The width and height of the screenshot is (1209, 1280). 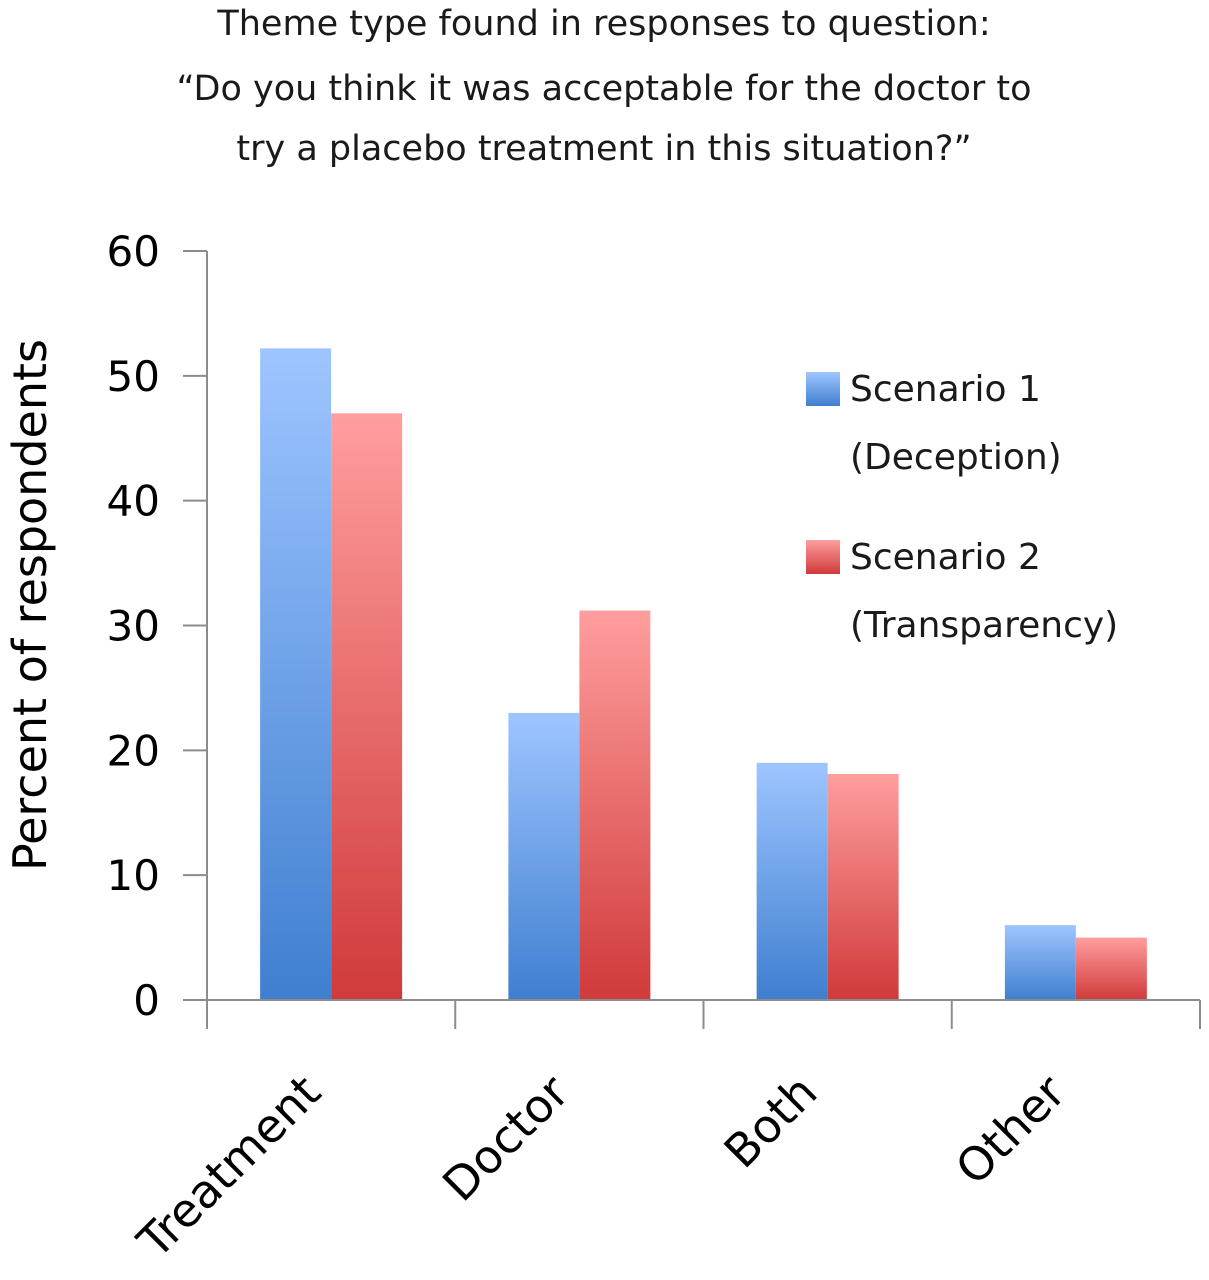 I want to click on y-tick-label: 50, so click(x=133, y=376).